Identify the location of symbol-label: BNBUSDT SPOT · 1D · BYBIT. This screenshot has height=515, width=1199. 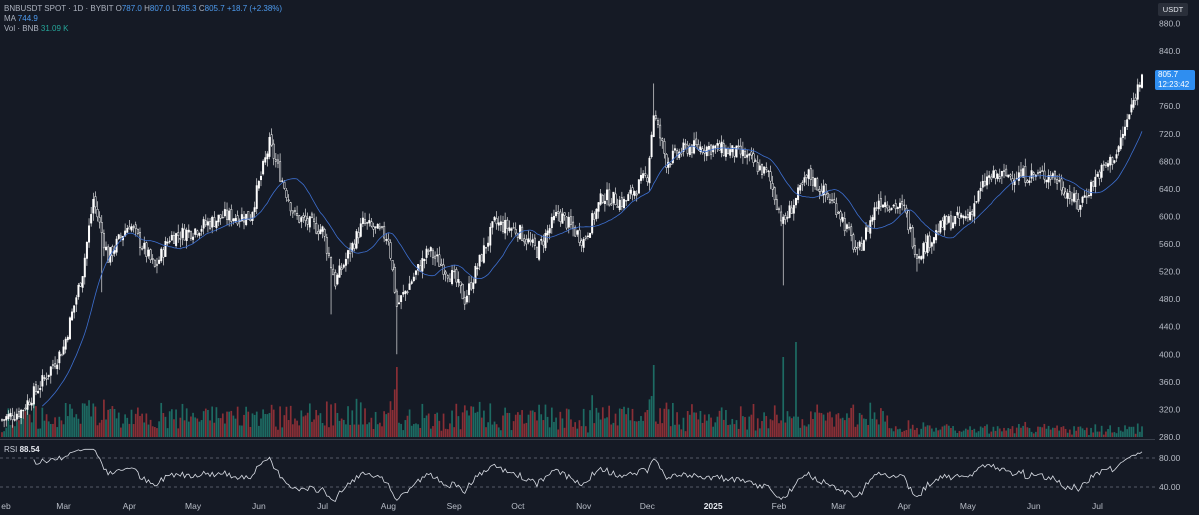
(59, 8).